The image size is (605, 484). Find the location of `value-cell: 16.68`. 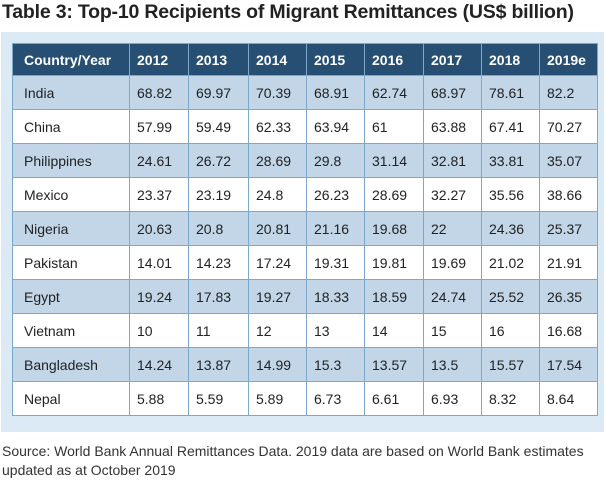

value-cell: 16.68 is located at coordinates (568, 330).